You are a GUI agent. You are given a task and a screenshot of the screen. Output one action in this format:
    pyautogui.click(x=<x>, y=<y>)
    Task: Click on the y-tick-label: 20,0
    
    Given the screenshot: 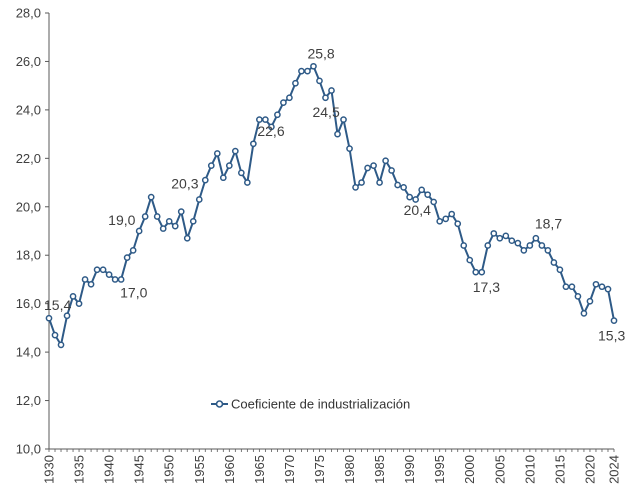 What is the action you would take?
    pyautogui.click(x=28, y=206)
    